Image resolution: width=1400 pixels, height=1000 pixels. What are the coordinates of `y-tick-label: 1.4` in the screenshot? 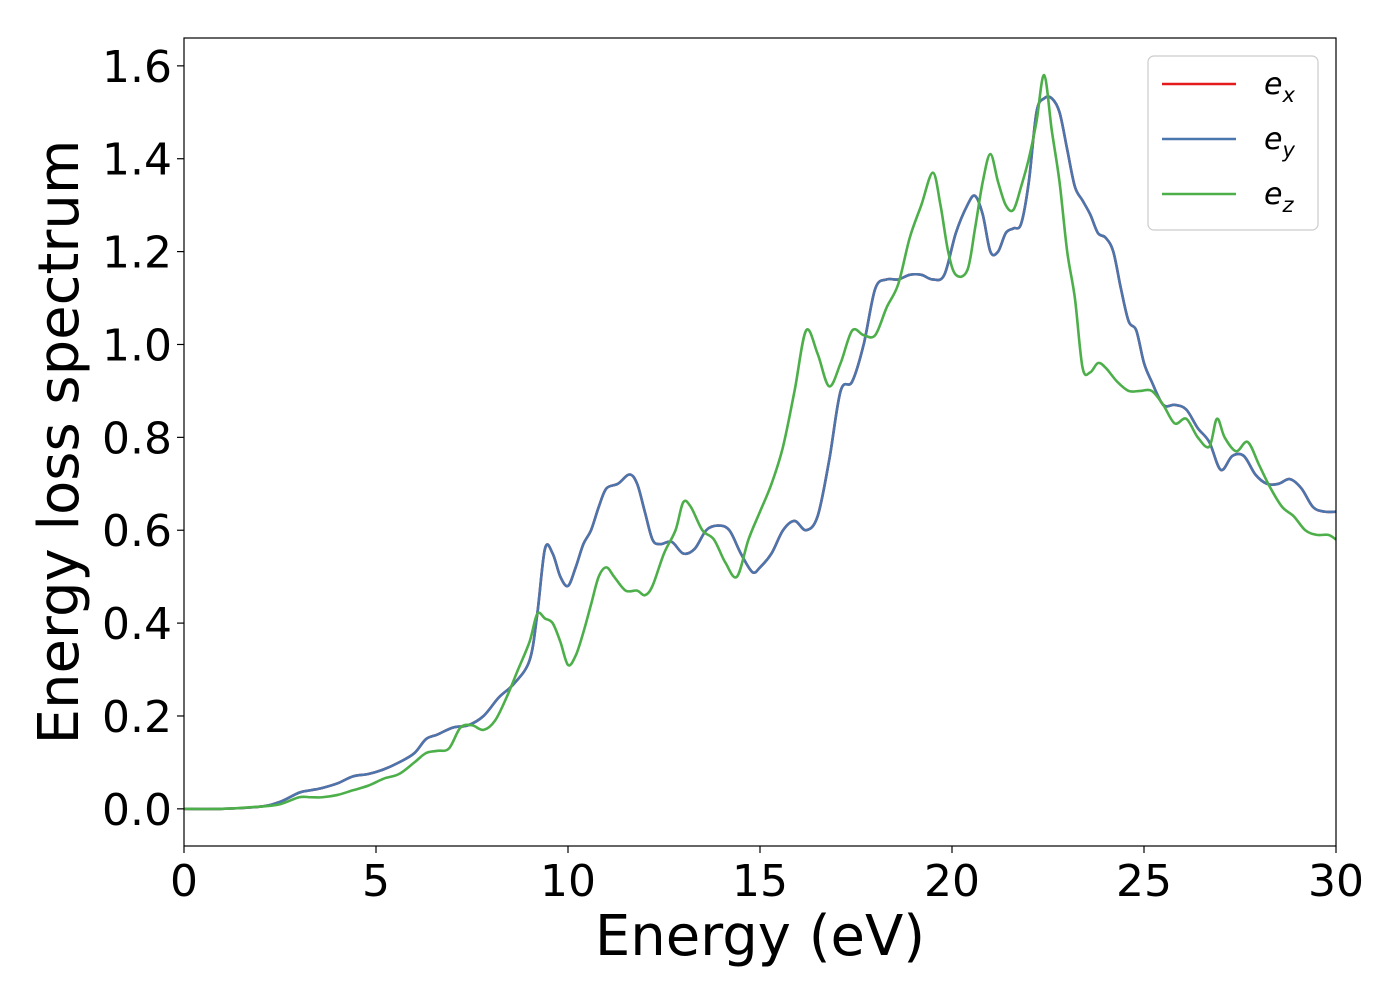 It's located at (137, 160).